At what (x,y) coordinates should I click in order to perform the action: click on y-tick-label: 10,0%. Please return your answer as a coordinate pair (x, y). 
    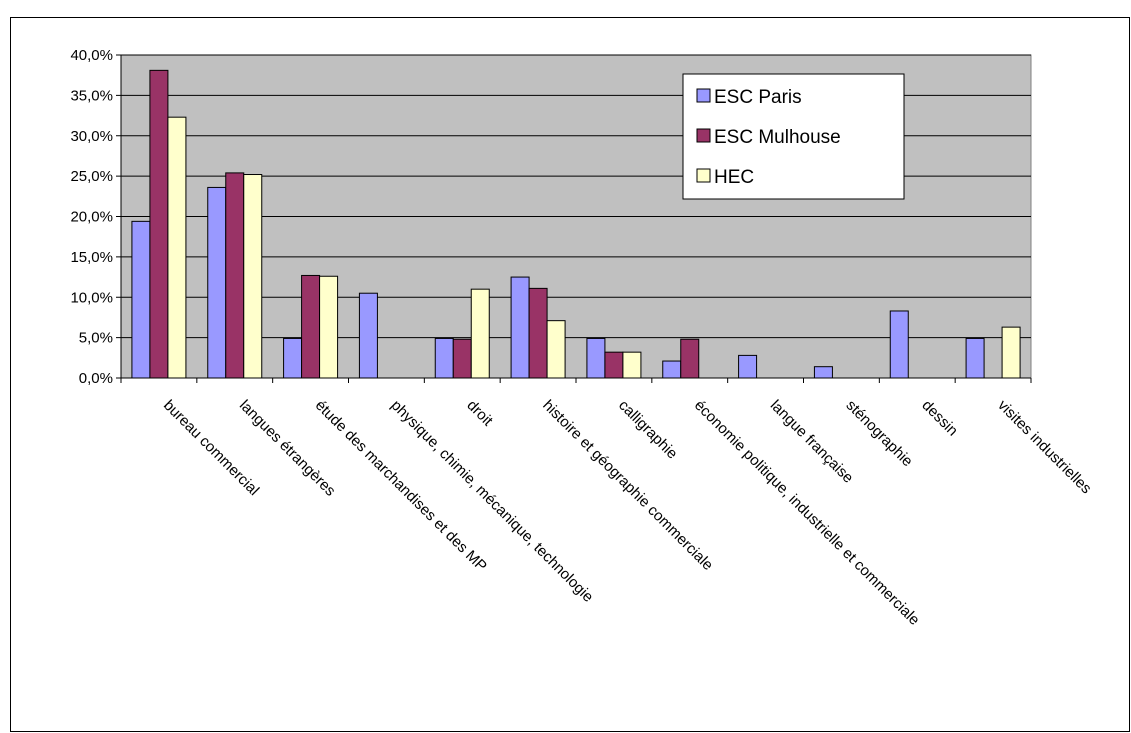
    Looking at the image, I should click on (91, 297).